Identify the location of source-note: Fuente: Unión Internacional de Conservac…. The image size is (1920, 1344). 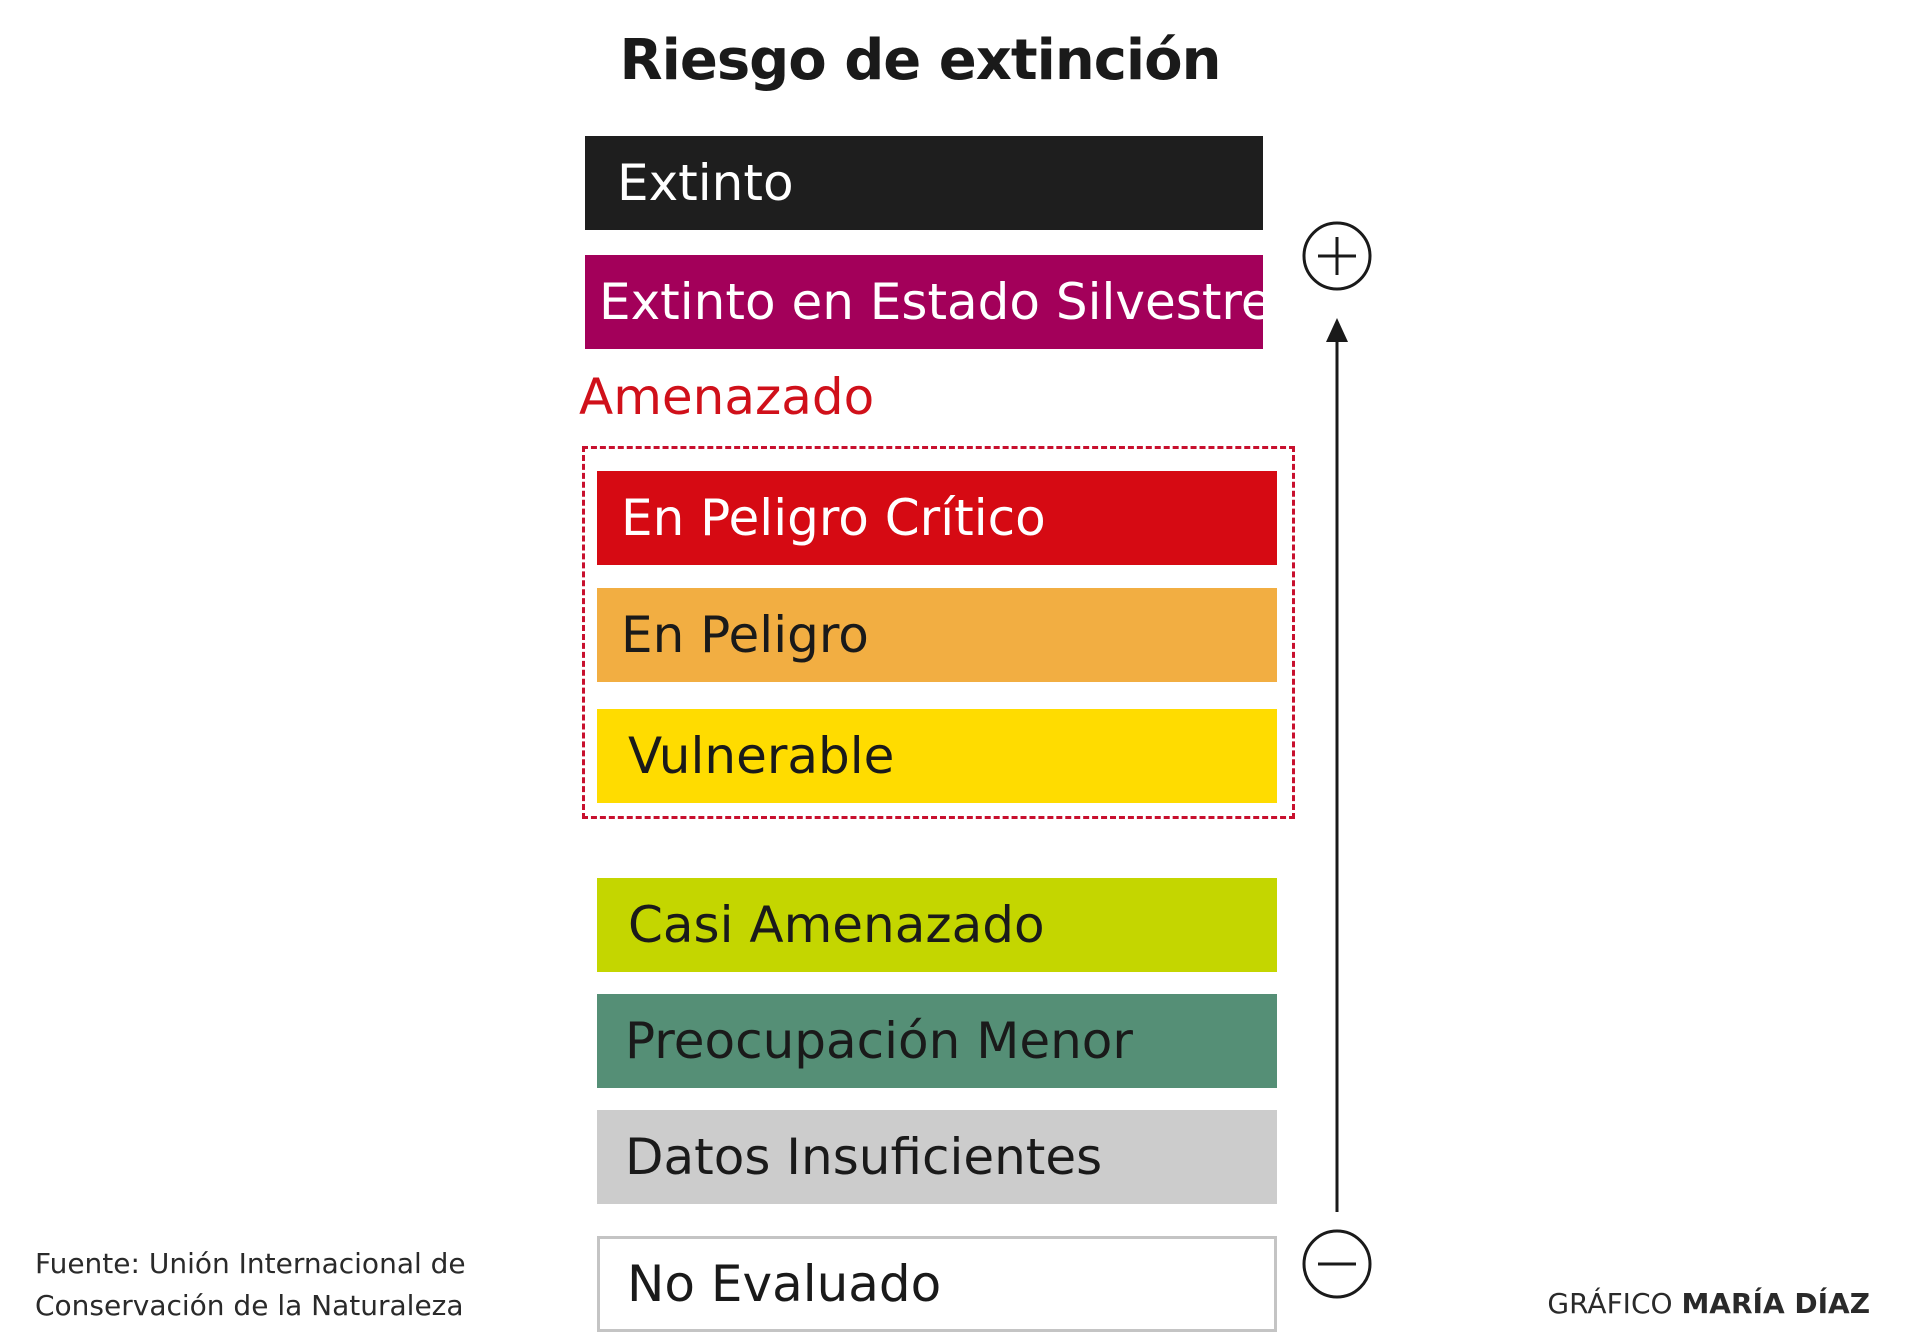
(270, 1285).